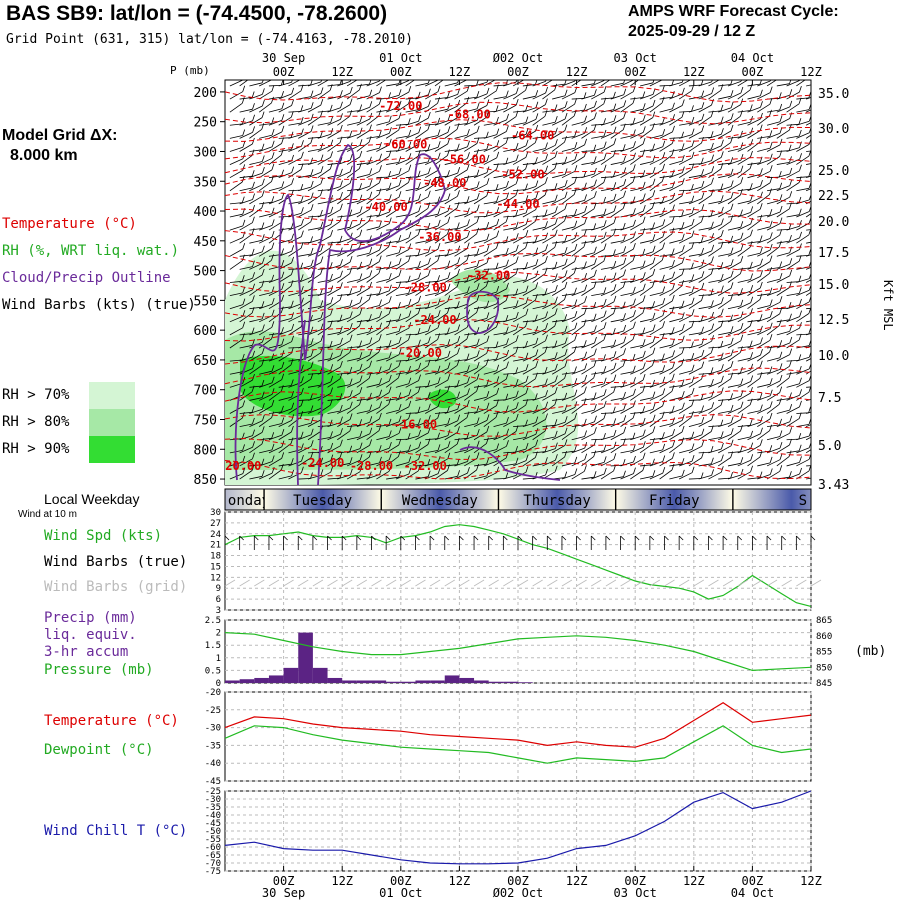 This screenshot has width=900, height=900. I want to click on dewpoint-line, so click(518, 744).